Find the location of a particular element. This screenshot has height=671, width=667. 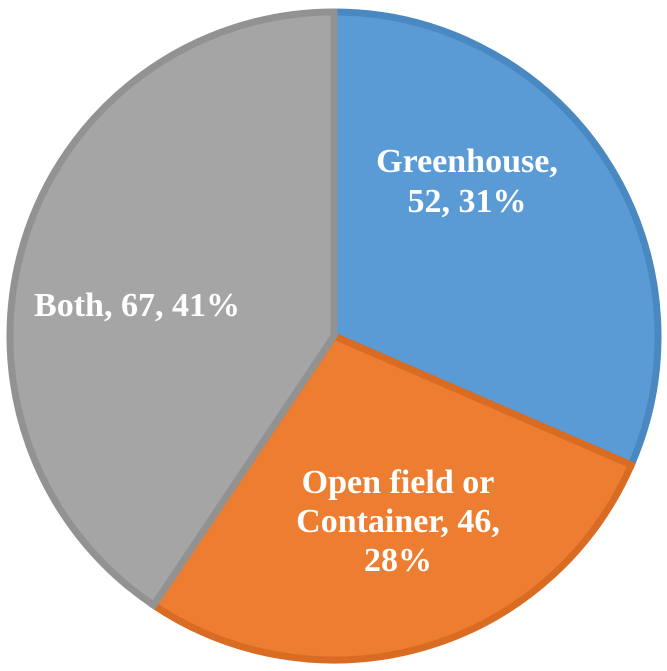

data-label-both: Both, 67, 41% is located at coordinates (137, 305).